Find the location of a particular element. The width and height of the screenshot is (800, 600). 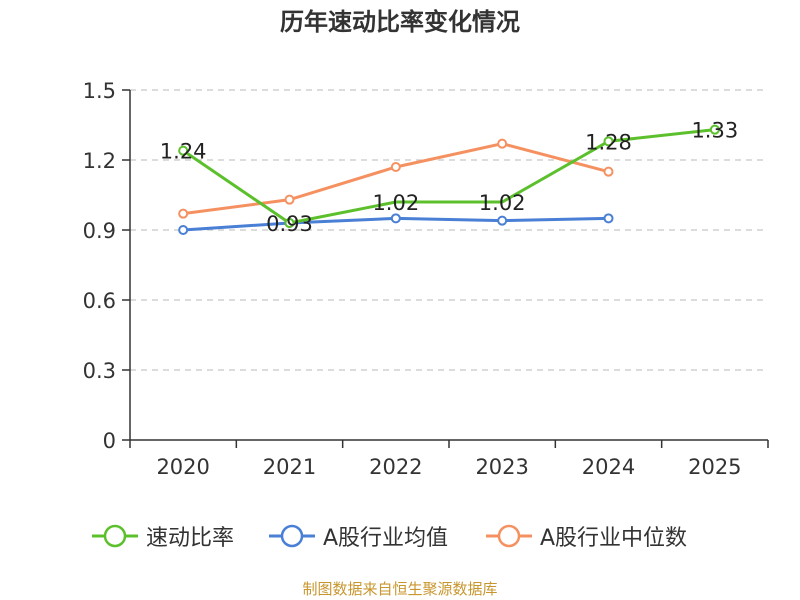

y-tick-label: 0.3 is located at coordinates (99, 371).